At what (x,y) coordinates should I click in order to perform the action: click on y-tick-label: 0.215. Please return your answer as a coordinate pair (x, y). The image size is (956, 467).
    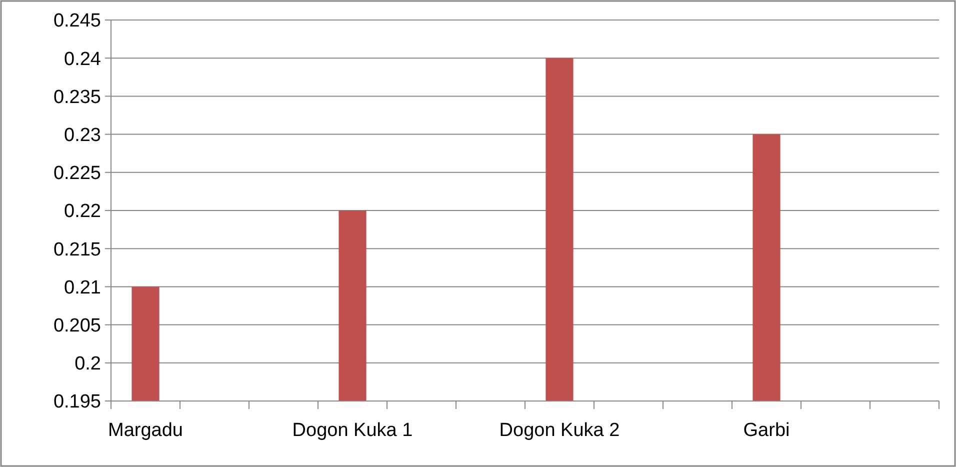
    Looking at the image, I should click on (77, 249).